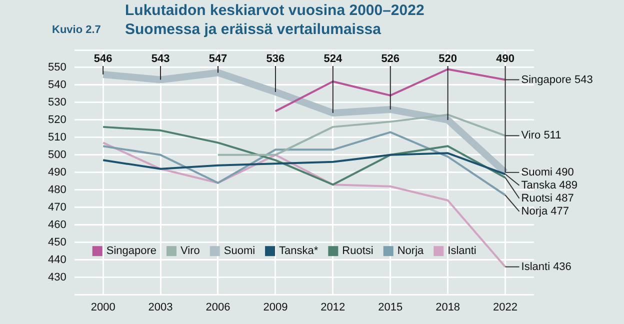 Image resolution: width=624 pixels, height=324 pixels. I want to click on text: Kuvio 2.7, so click(76, 30).